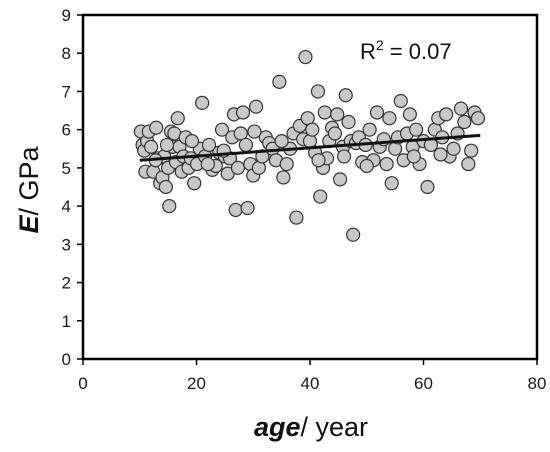  I want to click on x-axis-unit: / year, so click(335, 427).